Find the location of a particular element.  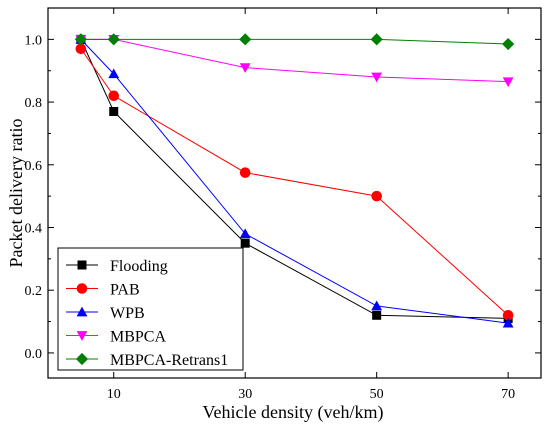

y-axis-label: Packet delivery ratio is located at coordinates (16, 193).